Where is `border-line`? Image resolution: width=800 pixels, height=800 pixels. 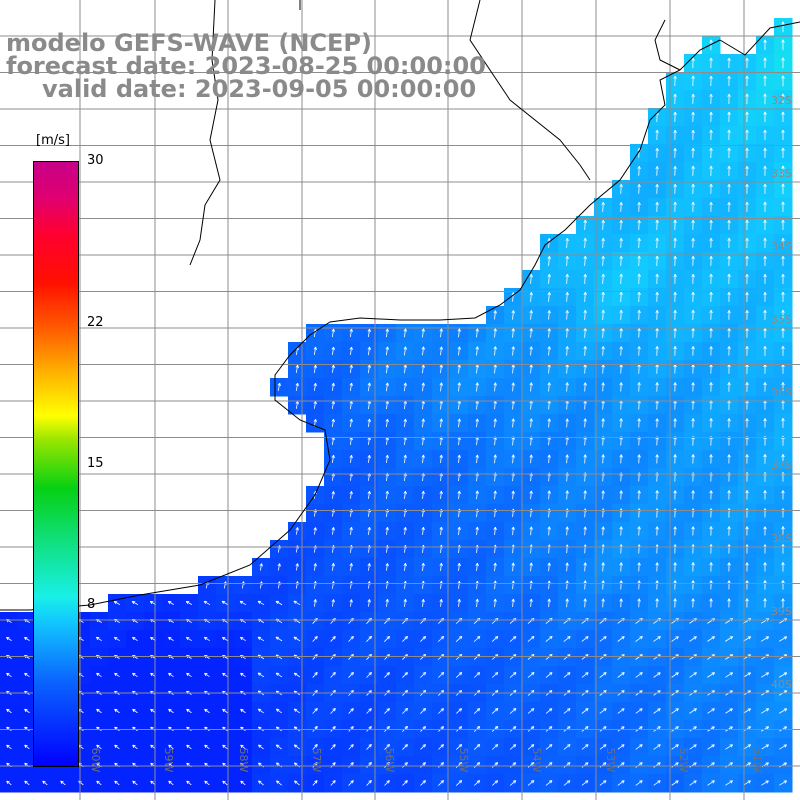
border-line is located at coordinates (667, 45).